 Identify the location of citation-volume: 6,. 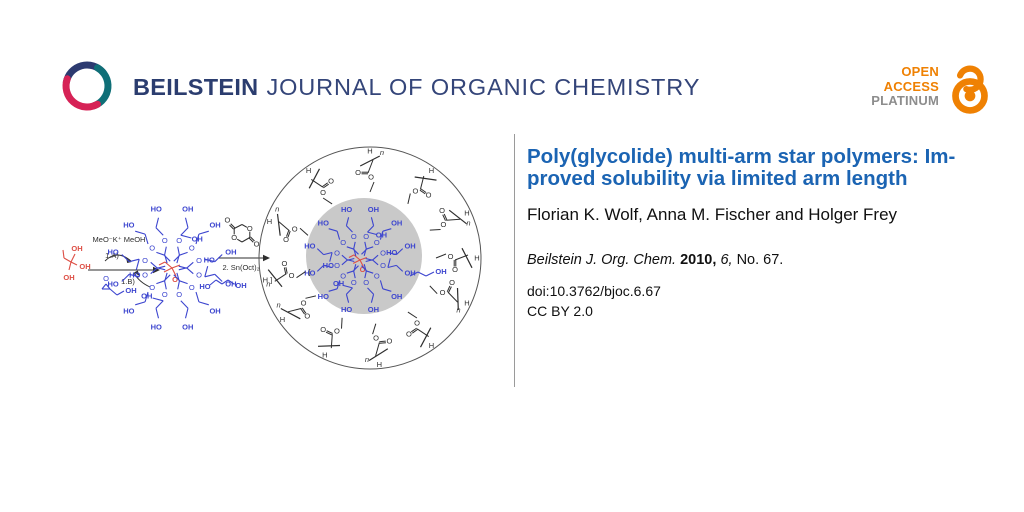
(728, 260).